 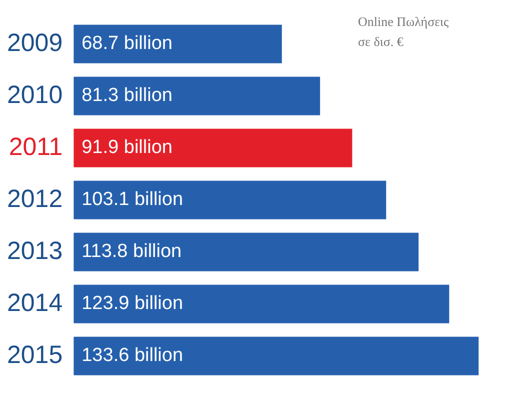 What do you see at coordinates (35, 146) in the screenshot?
I see `y-tick-label: 2011` at bounding box center [35, 146].